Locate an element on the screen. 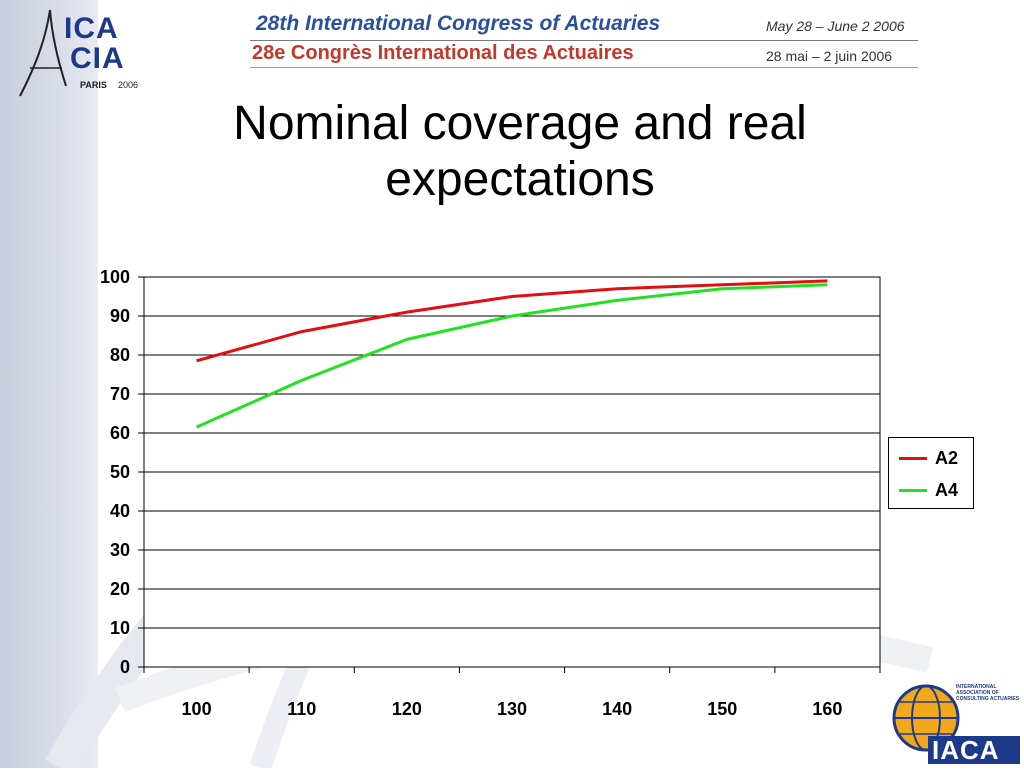 The height and width of the screenshot is (769, 1024). y-tick-label: 100 is located at coordinates (115, 277).